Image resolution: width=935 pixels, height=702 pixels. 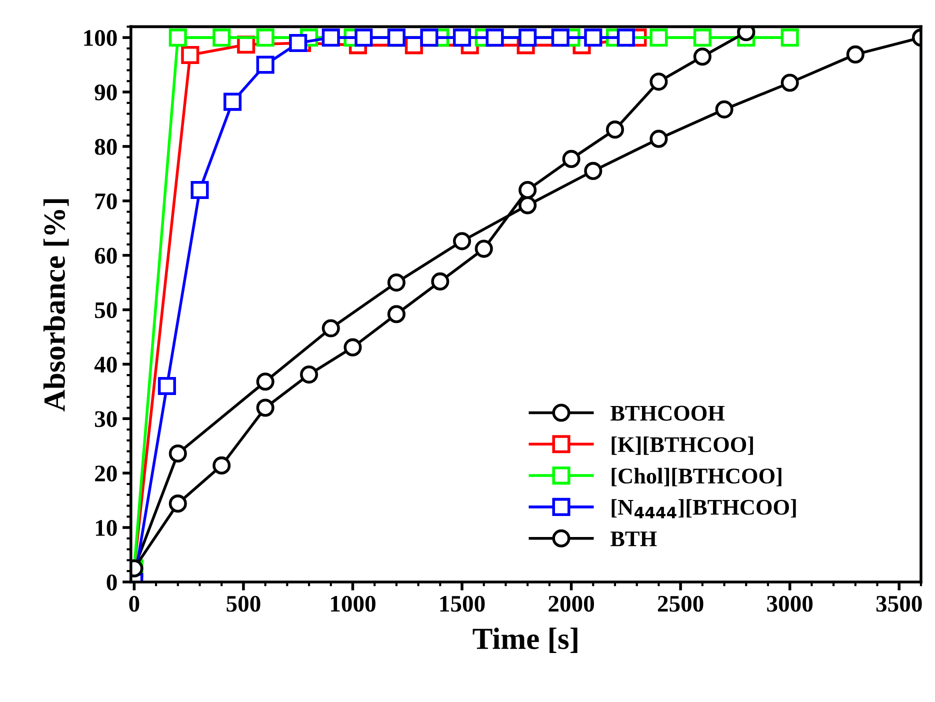 I want to click on x-tick-label: 1000, so click(x=353, y=604).